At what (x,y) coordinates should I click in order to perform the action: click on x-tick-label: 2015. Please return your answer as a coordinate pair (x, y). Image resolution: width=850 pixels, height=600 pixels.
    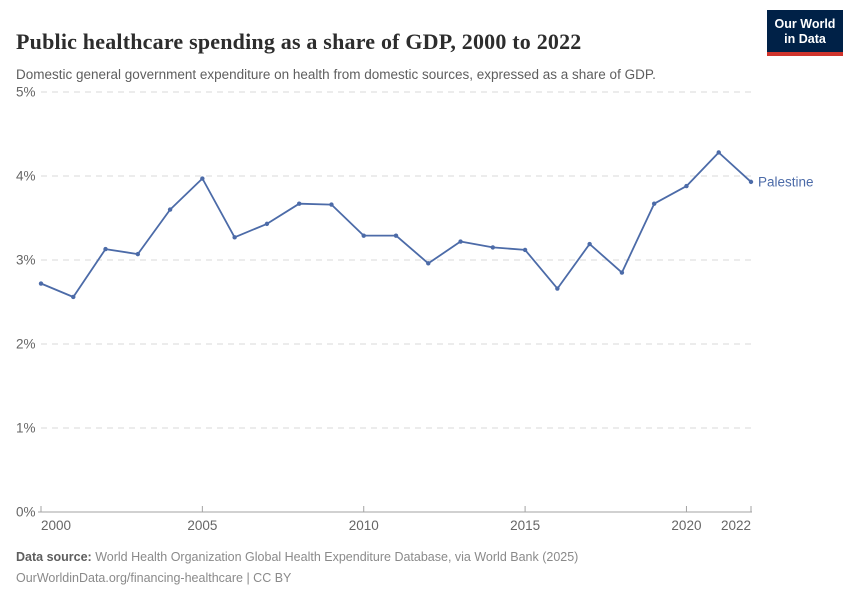
    Looking at the image, I should click on (525, 525).